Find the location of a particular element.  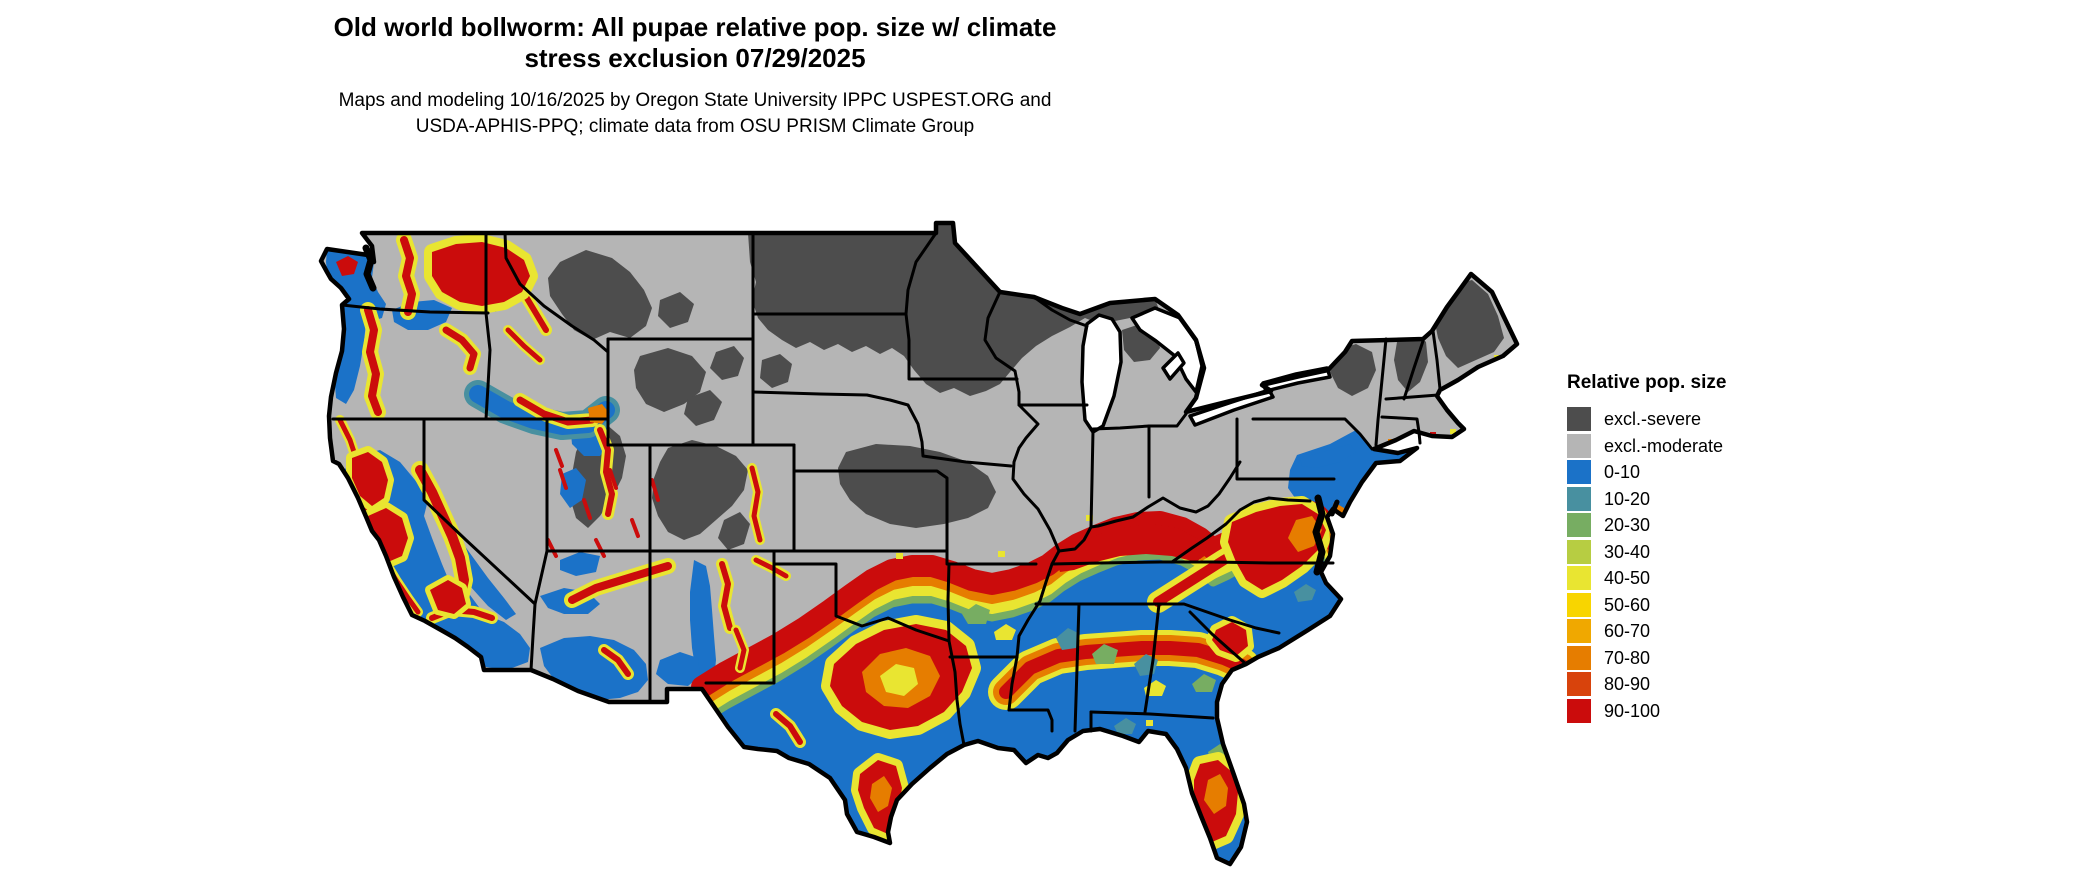

legend-label: 0-10 is located at coordinates (1622, 472).